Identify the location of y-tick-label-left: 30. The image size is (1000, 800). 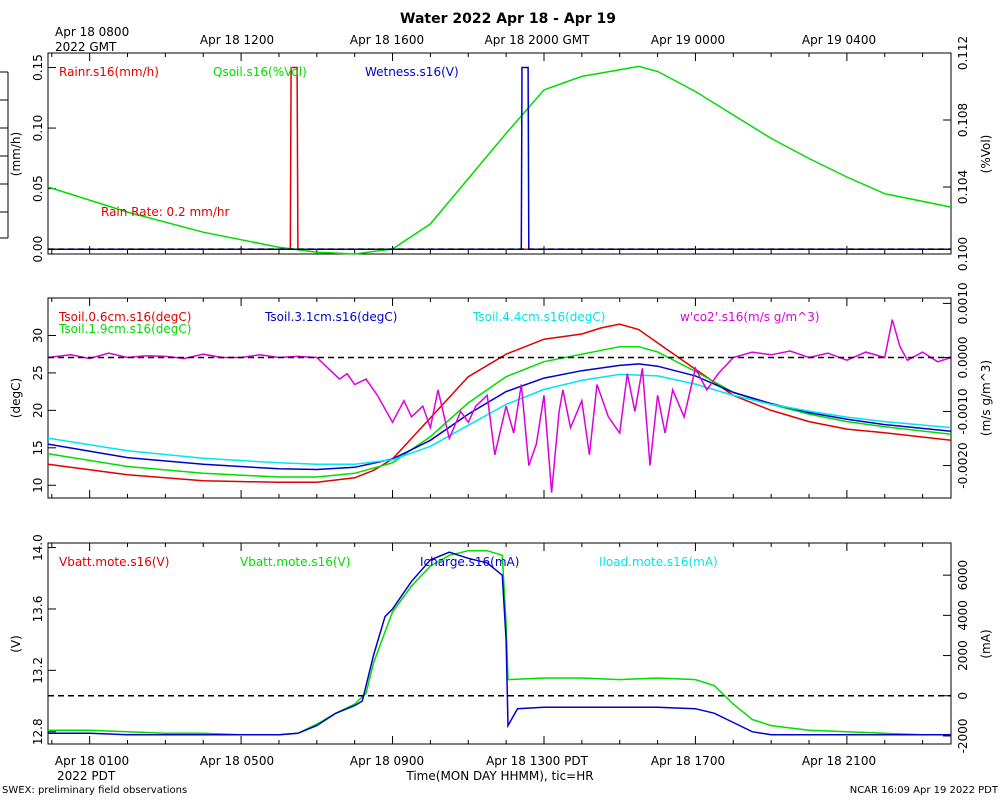
(38, 335).